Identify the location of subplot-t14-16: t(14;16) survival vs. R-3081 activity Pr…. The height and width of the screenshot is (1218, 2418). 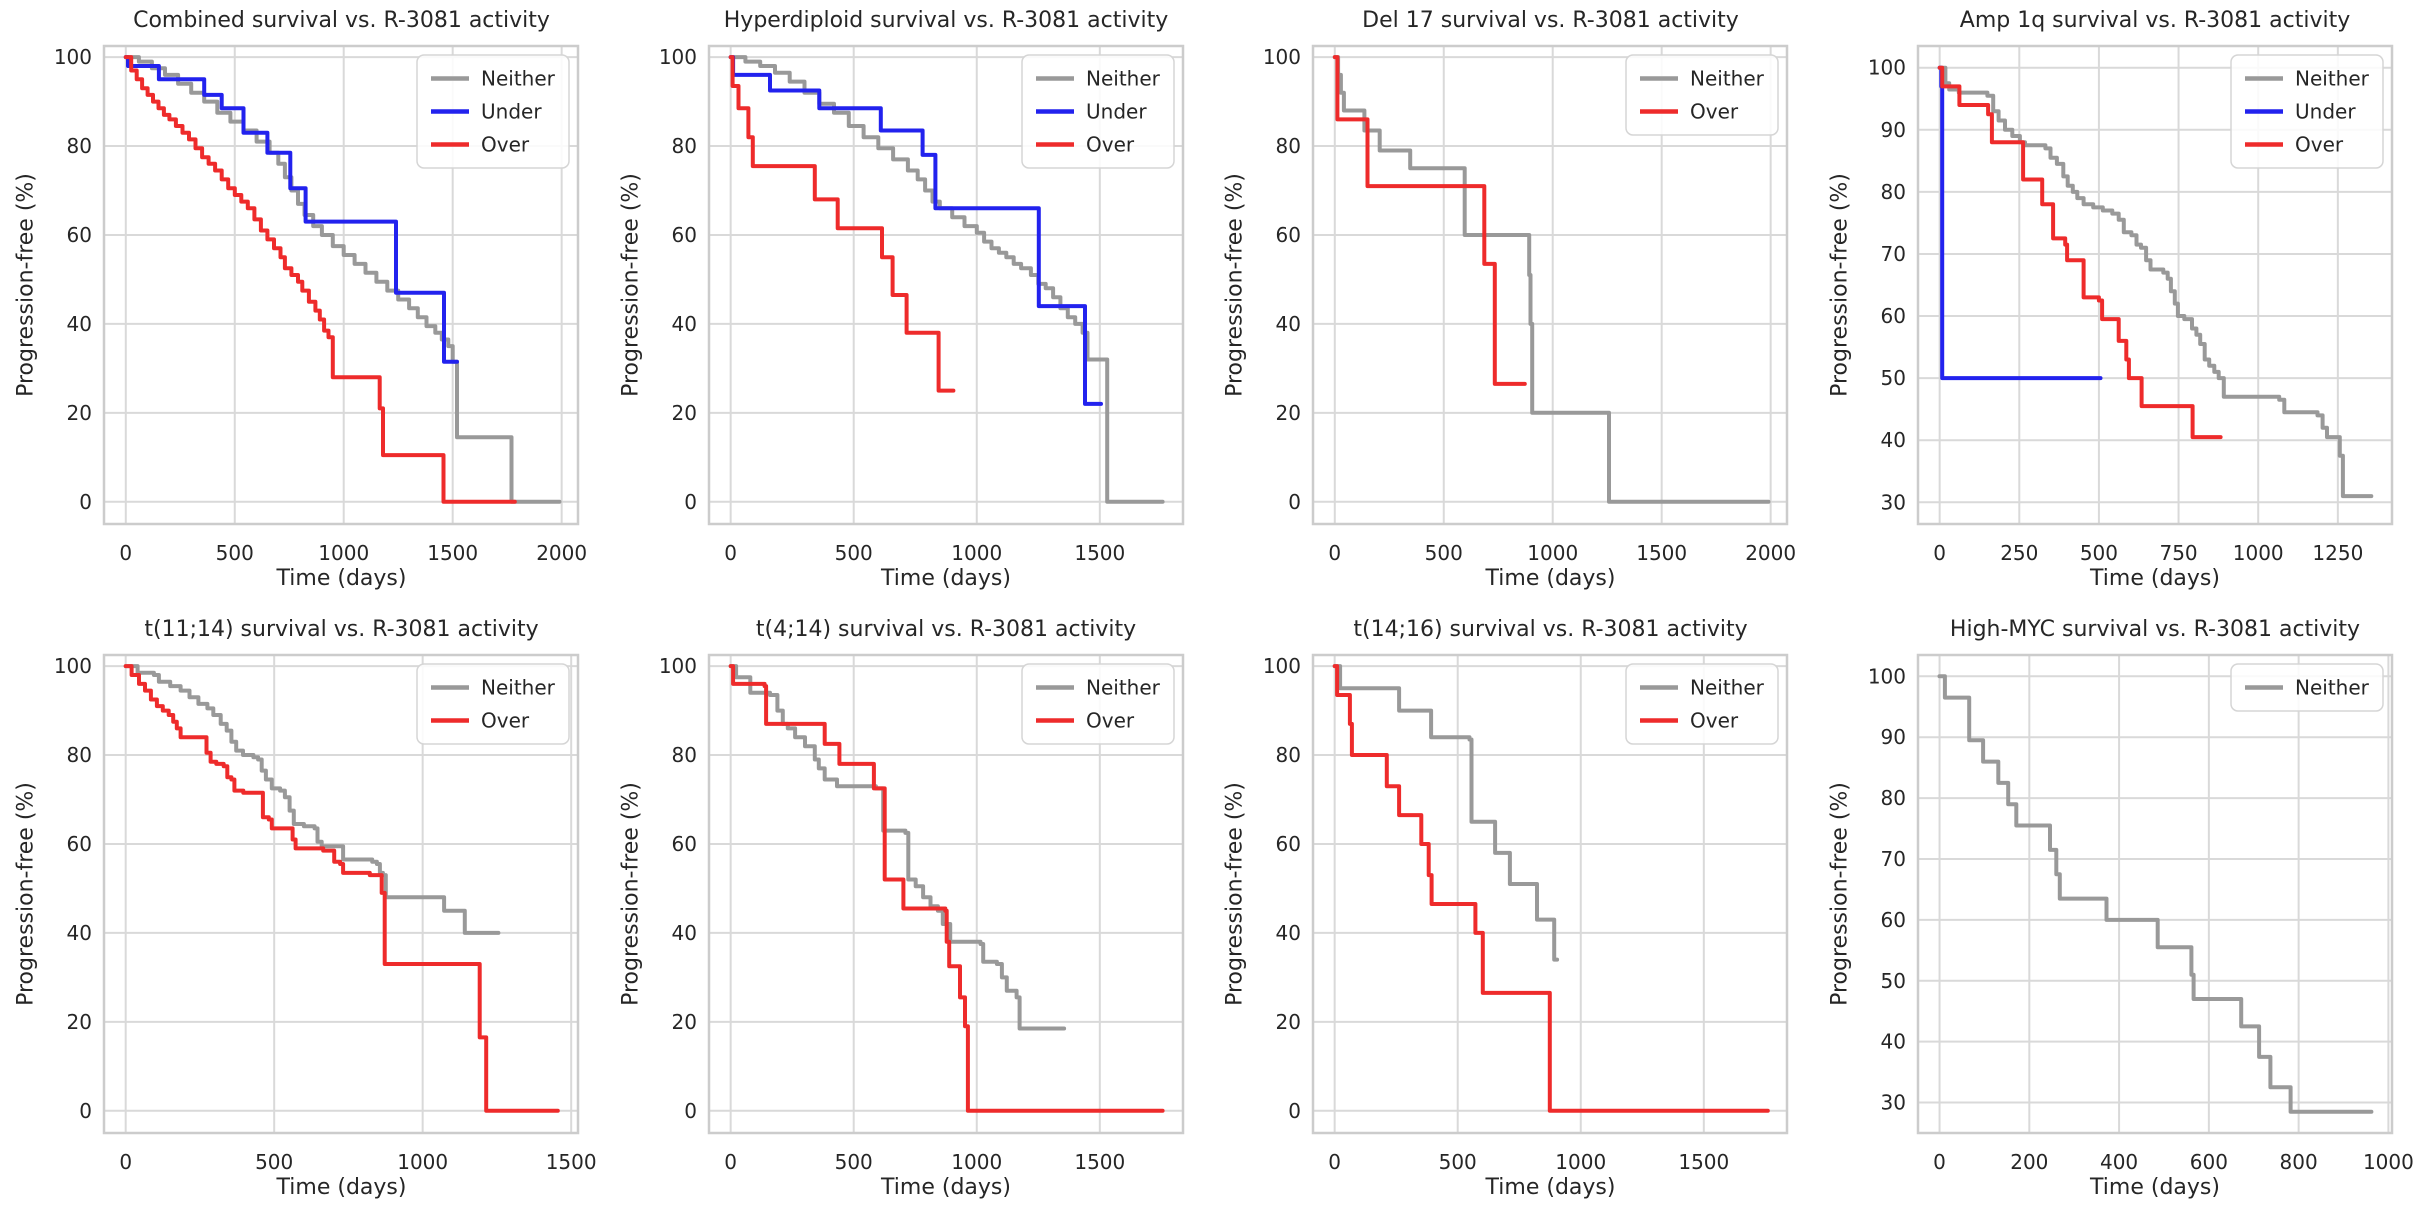
(1511, 913).